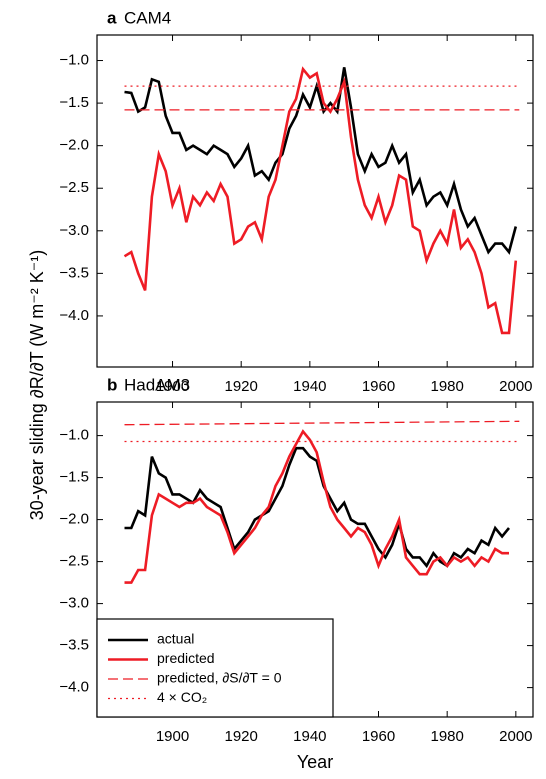  Describe the element at coordinates (186, 658) in the screenshot. I see `legend-label: predicted` at that location.